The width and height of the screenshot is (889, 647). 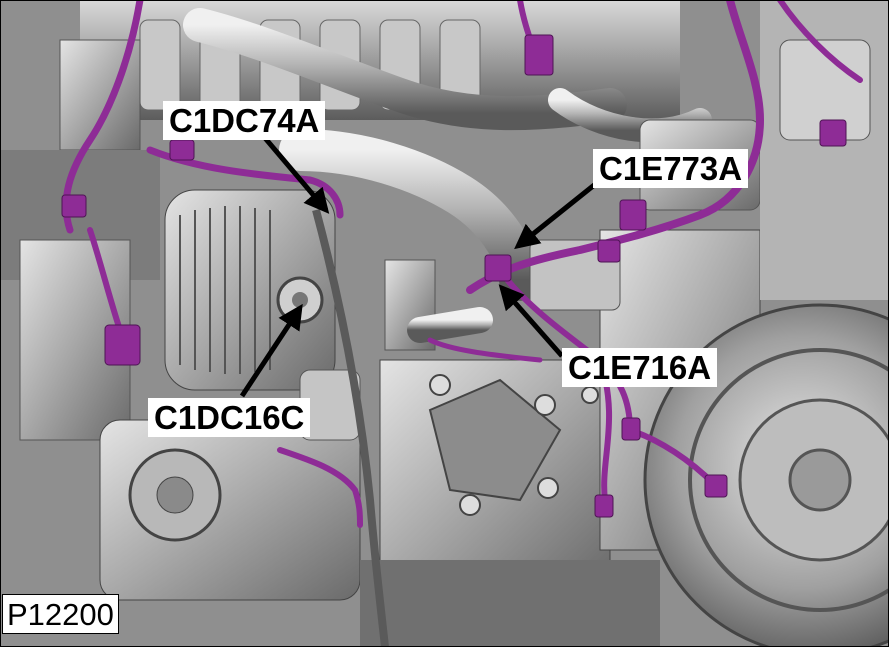 I want to click on arrow-c1e773a, so click(x=557, y=215).